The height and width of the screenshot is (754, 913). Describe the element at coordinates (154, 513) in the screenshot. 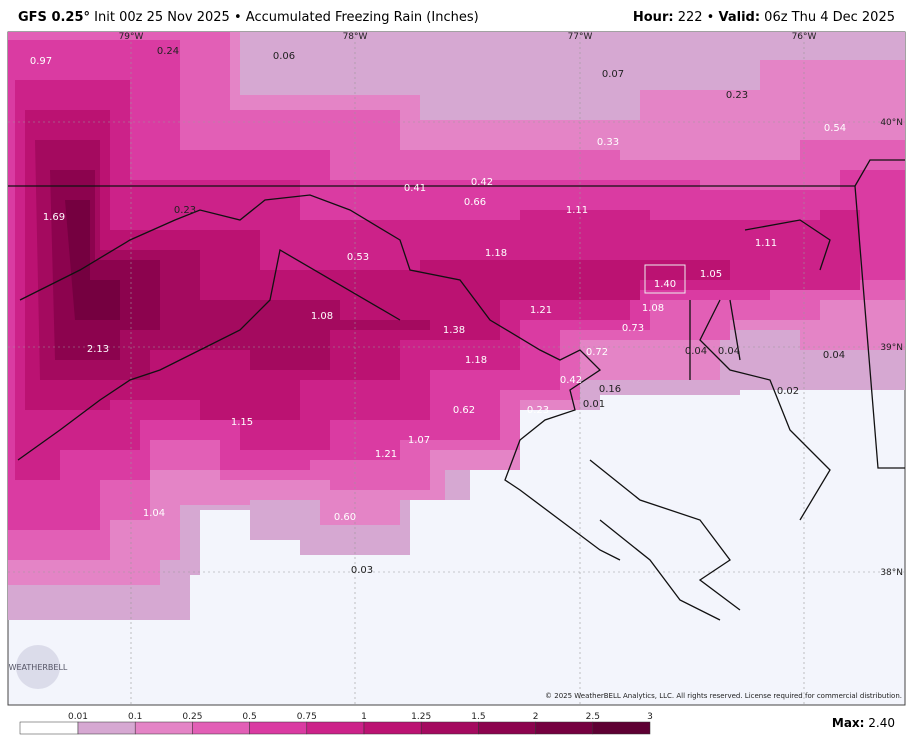

I see `point-value: 1.04` at that location.